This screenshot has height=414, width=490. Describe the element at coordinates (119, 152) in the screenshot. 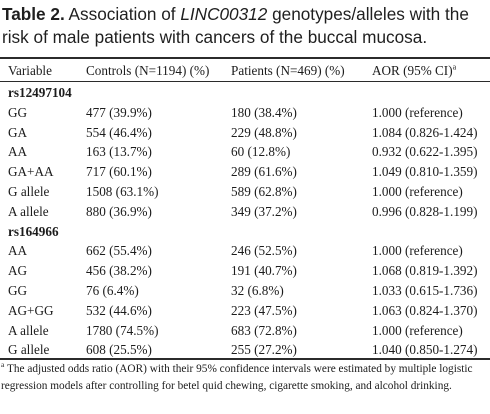

I see `cell-controls: 163 (13.7%)` at that location.